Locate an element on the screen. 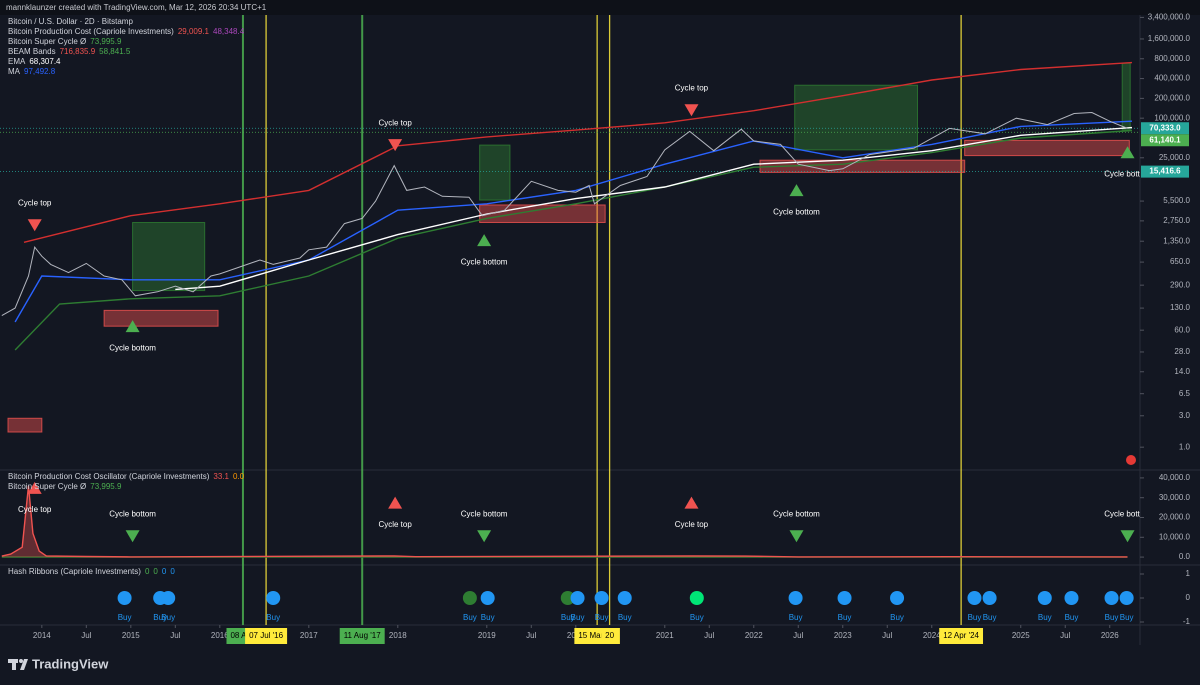 The height and width of the screenshot is (685, 1200). date-marker-label: 15 Mar '20 is located at coordinates (597, 635).